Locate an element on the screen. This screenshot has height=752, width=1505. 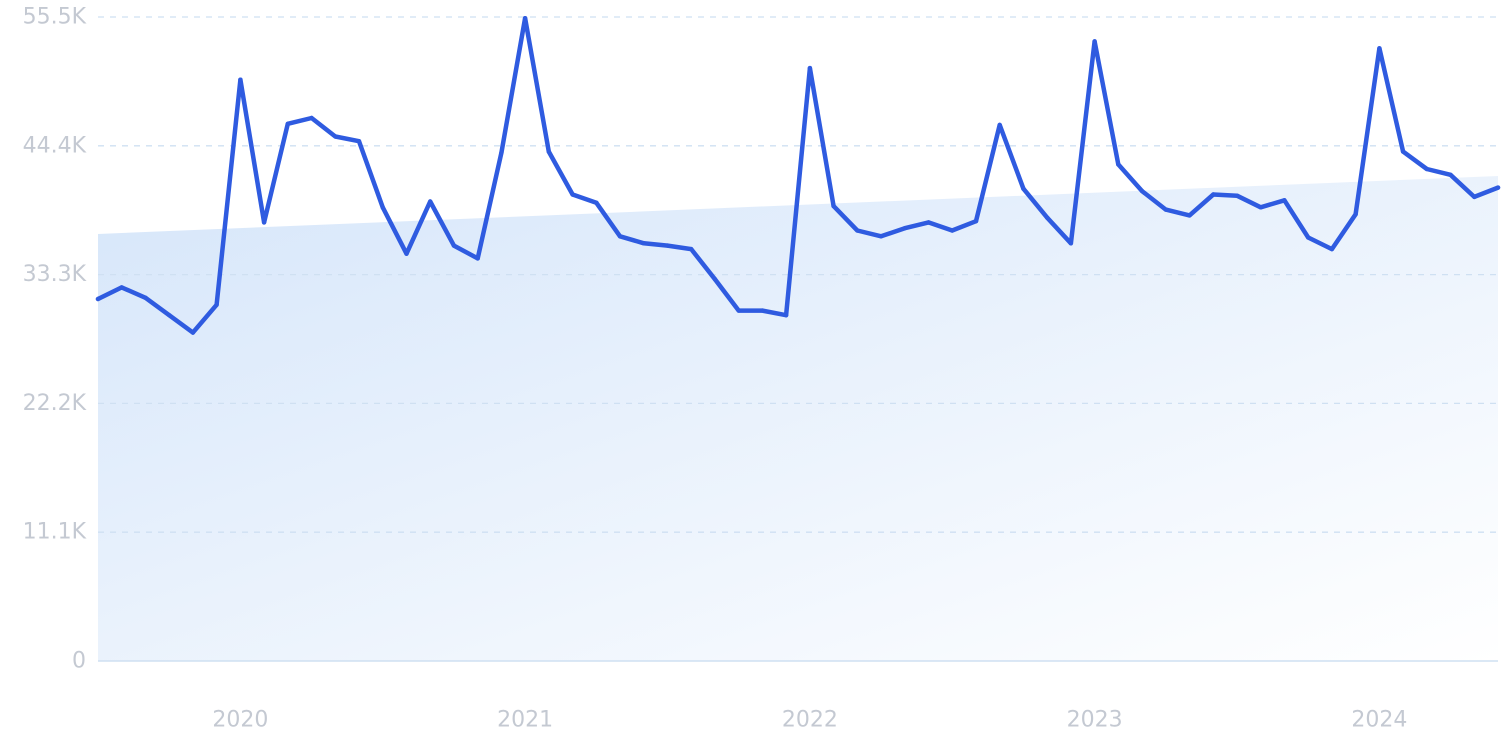
x-tick-label: 2020 is located at coordinates (240, 720).